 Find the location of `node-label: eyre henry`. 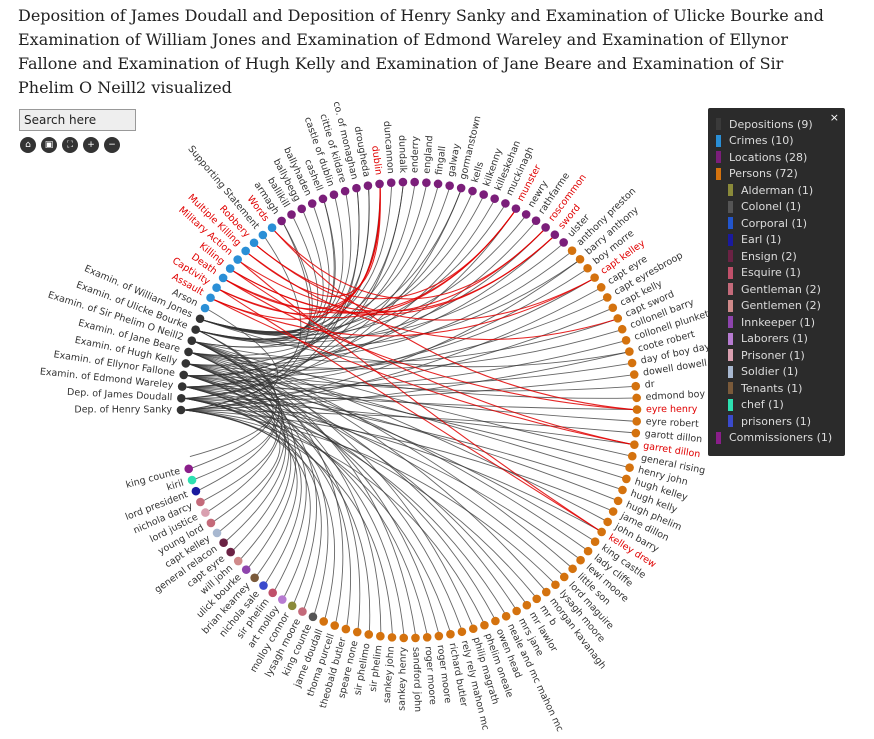

node-label: eyre henry is located at coordinates (672, 409).